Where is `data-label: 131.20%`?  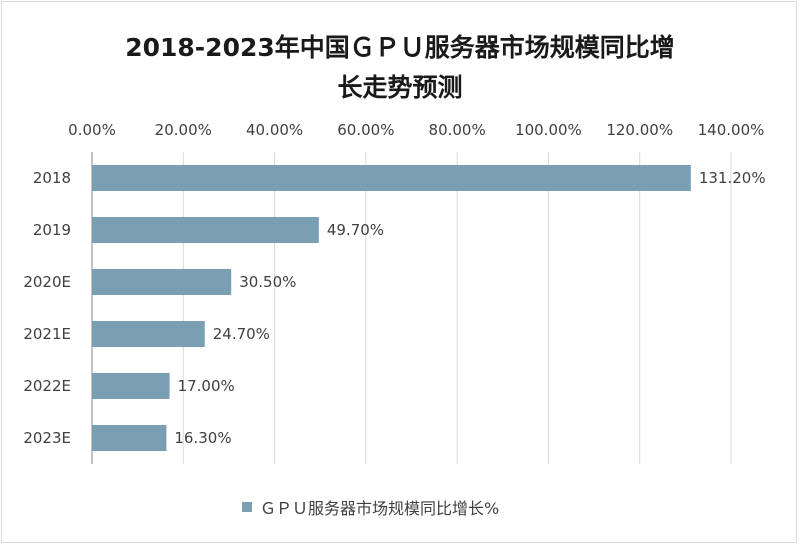
data-label: 131.20% is located at coordinates (732, 178).